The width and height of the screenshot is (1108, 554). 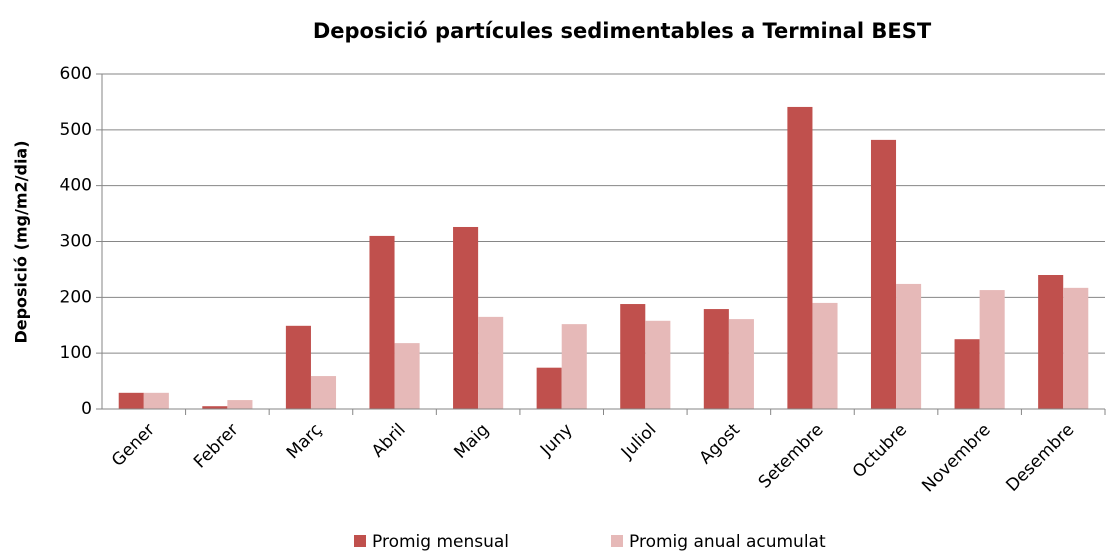 What do you see at coordinates (76, 186) in the screenshot?
I see `y-tick-label: 400` at bounding box center [76, 186].